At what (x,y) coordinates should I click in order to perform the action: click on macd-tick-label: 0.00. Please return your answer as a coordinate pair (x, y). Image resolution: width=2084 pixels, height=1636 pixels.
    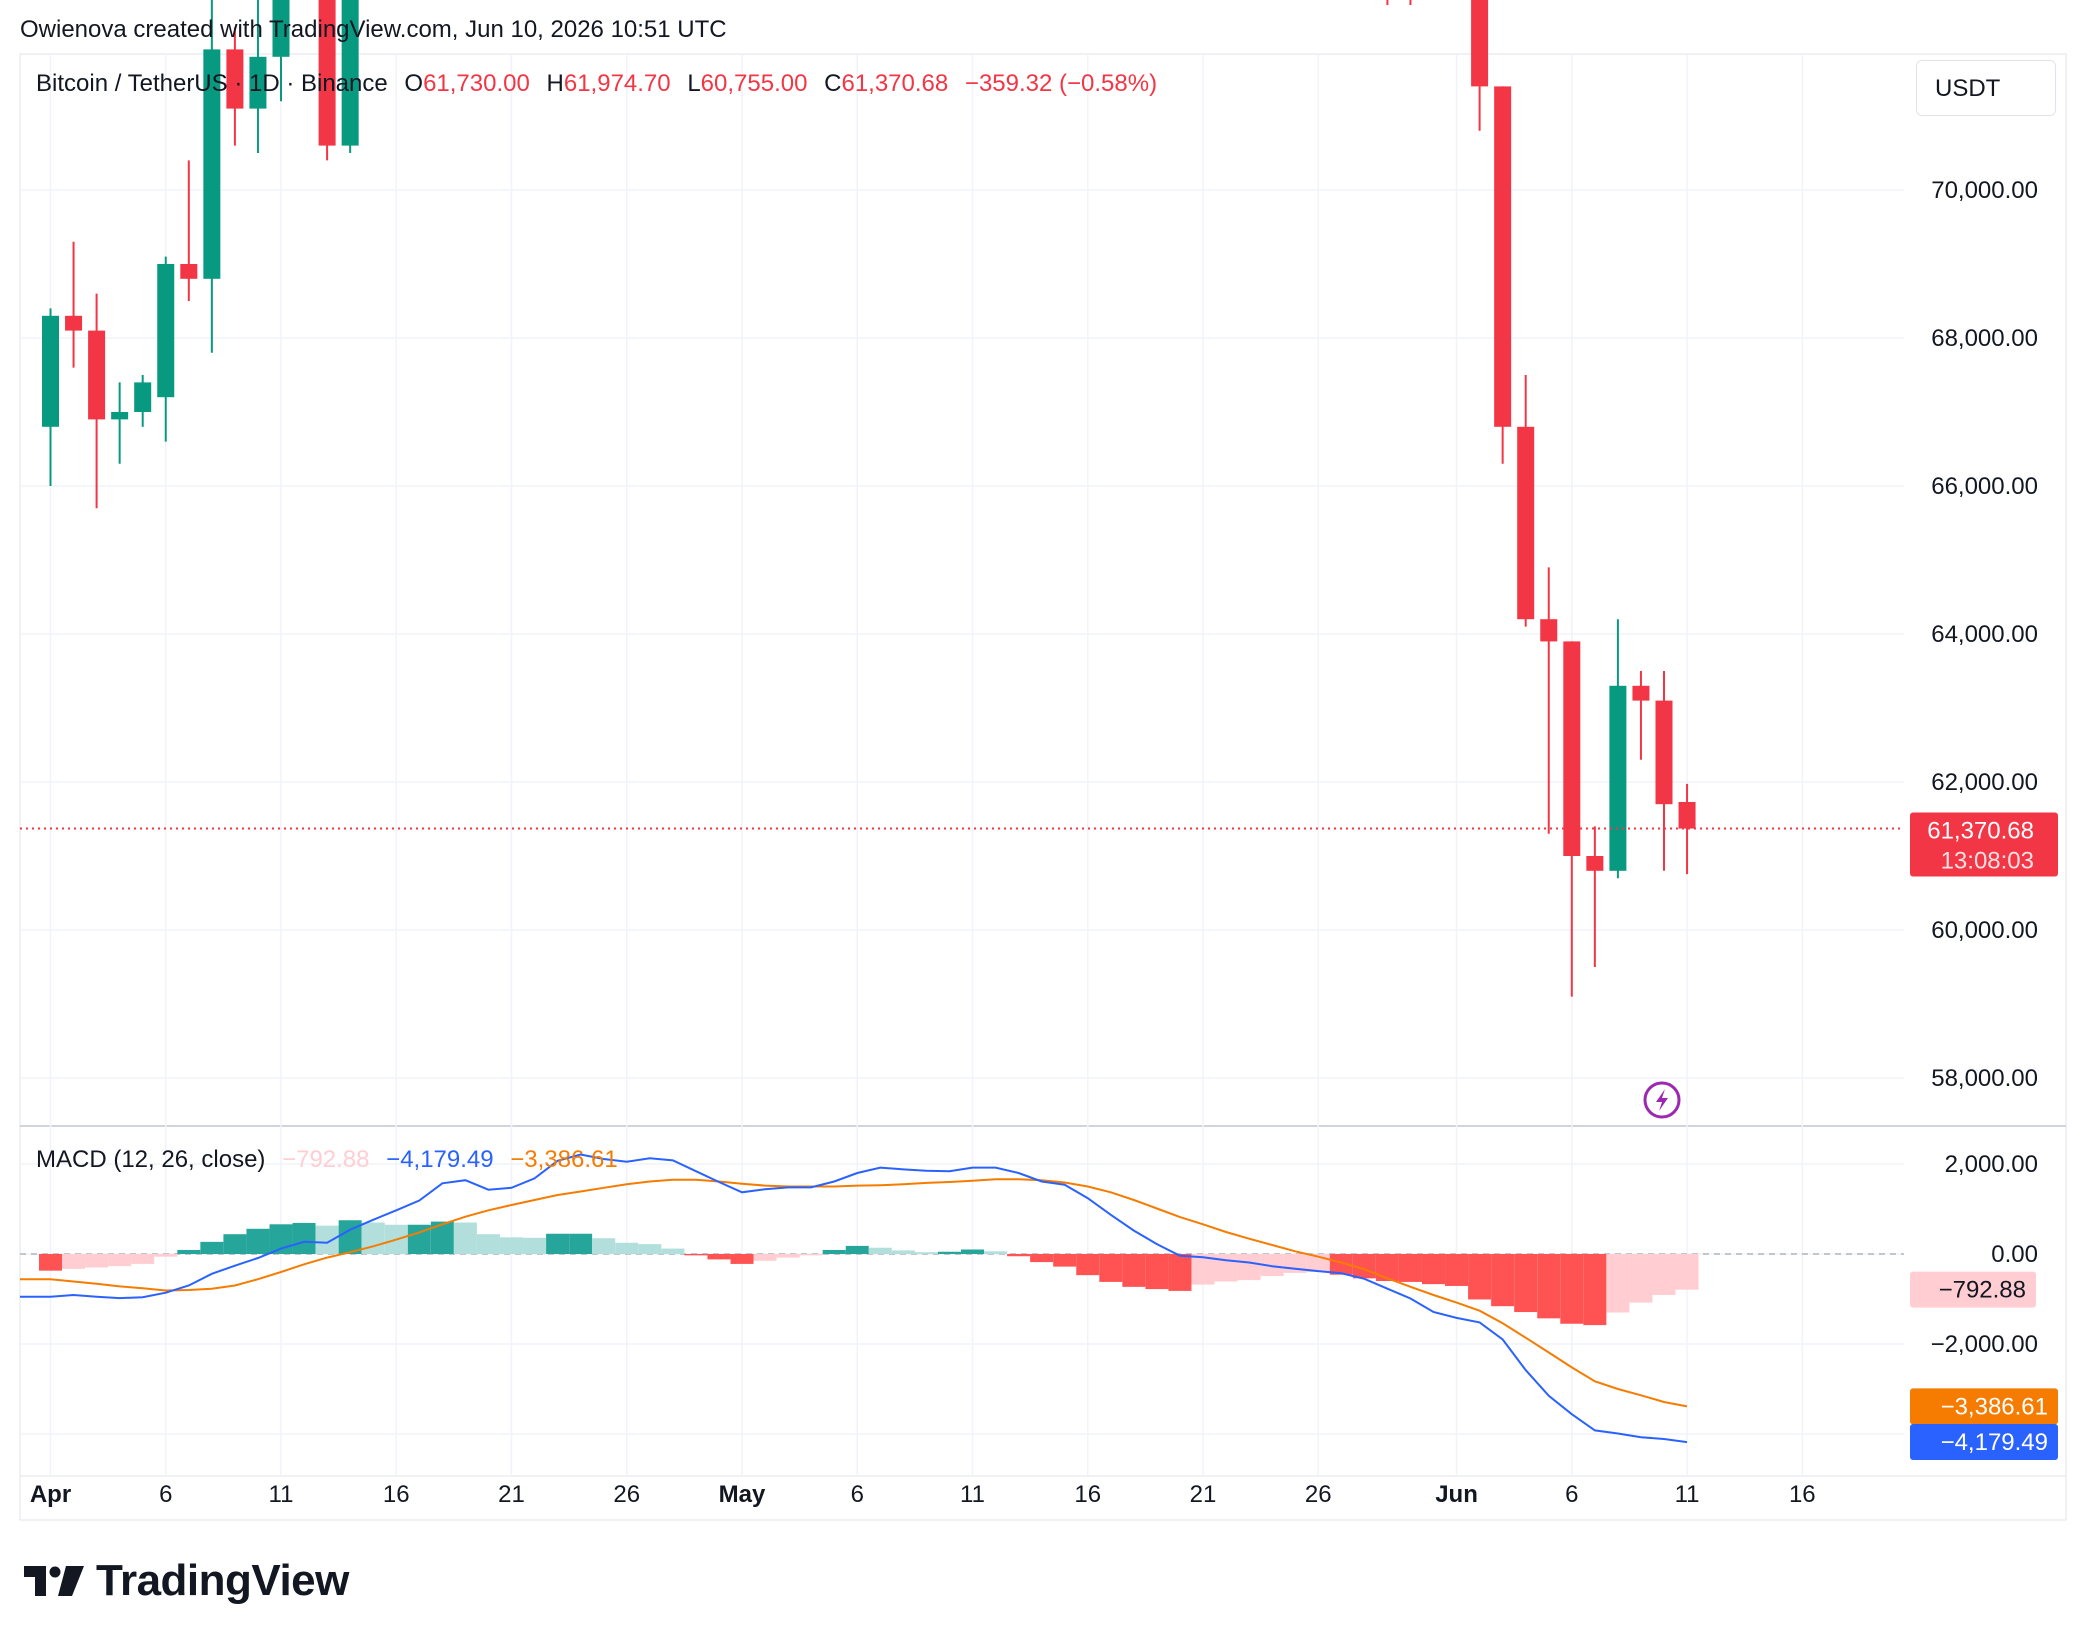
    Looking at the image, I should click on (2014, 1254).